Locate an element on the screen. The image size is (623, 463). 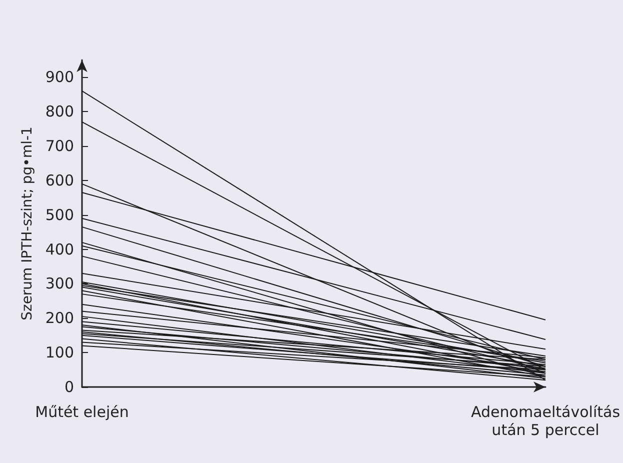
y-tick-label: 100 is located at coordinates (59, 353).